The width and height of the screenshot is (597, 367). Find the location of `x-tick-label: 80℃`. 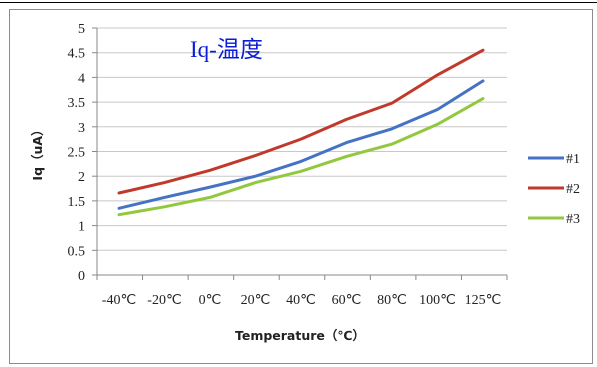

x-tick-label: 80℃ is located at coordinates (392, 300).